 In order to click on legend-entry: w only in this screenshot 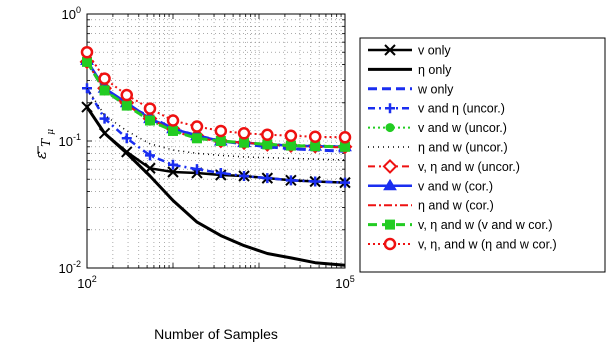, I will do `click(411, 89)`.